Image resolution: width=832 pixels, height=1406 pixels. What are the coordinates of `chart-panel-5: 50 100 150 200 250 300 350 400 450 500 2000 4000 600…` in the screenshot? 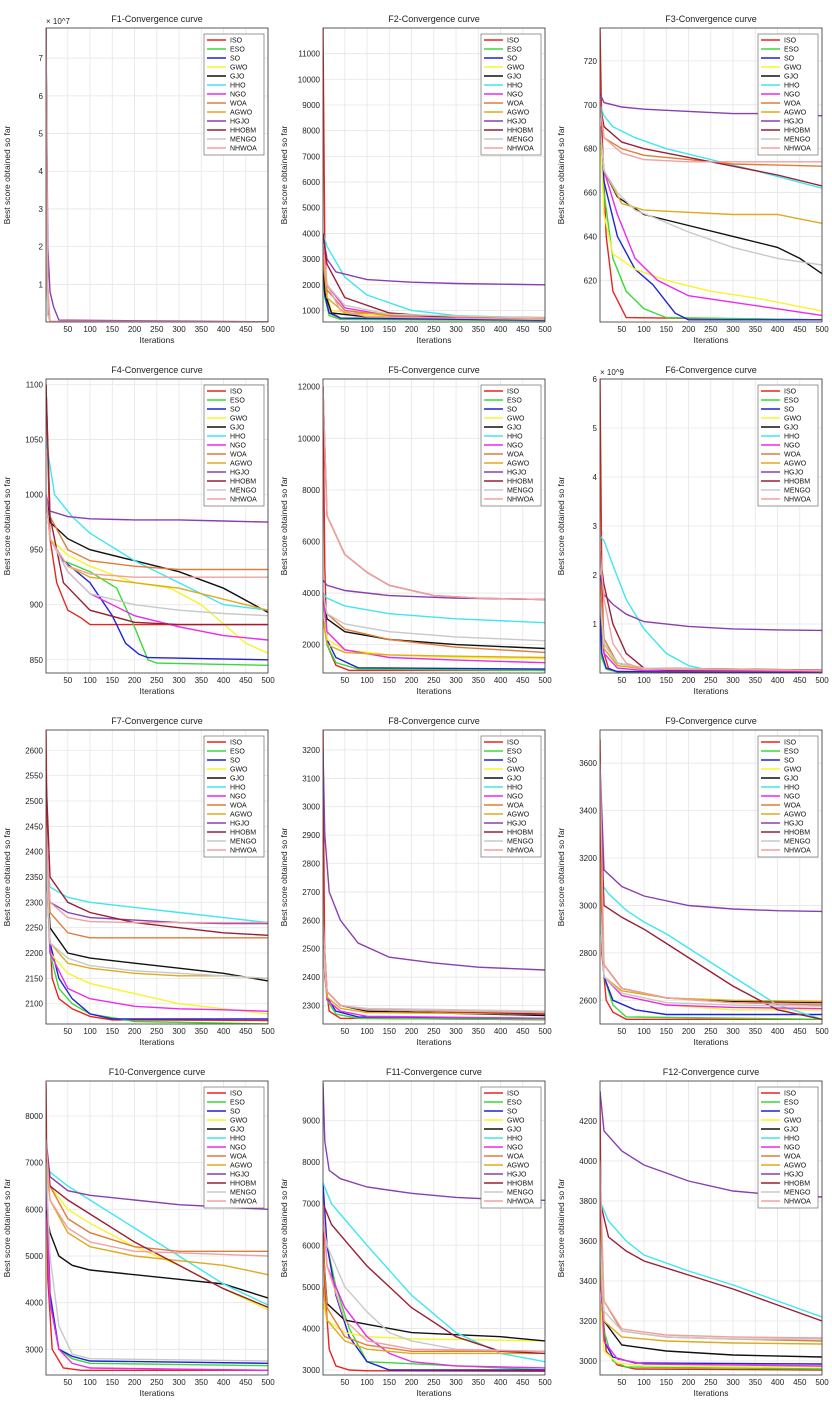 It's located at (415, 530).